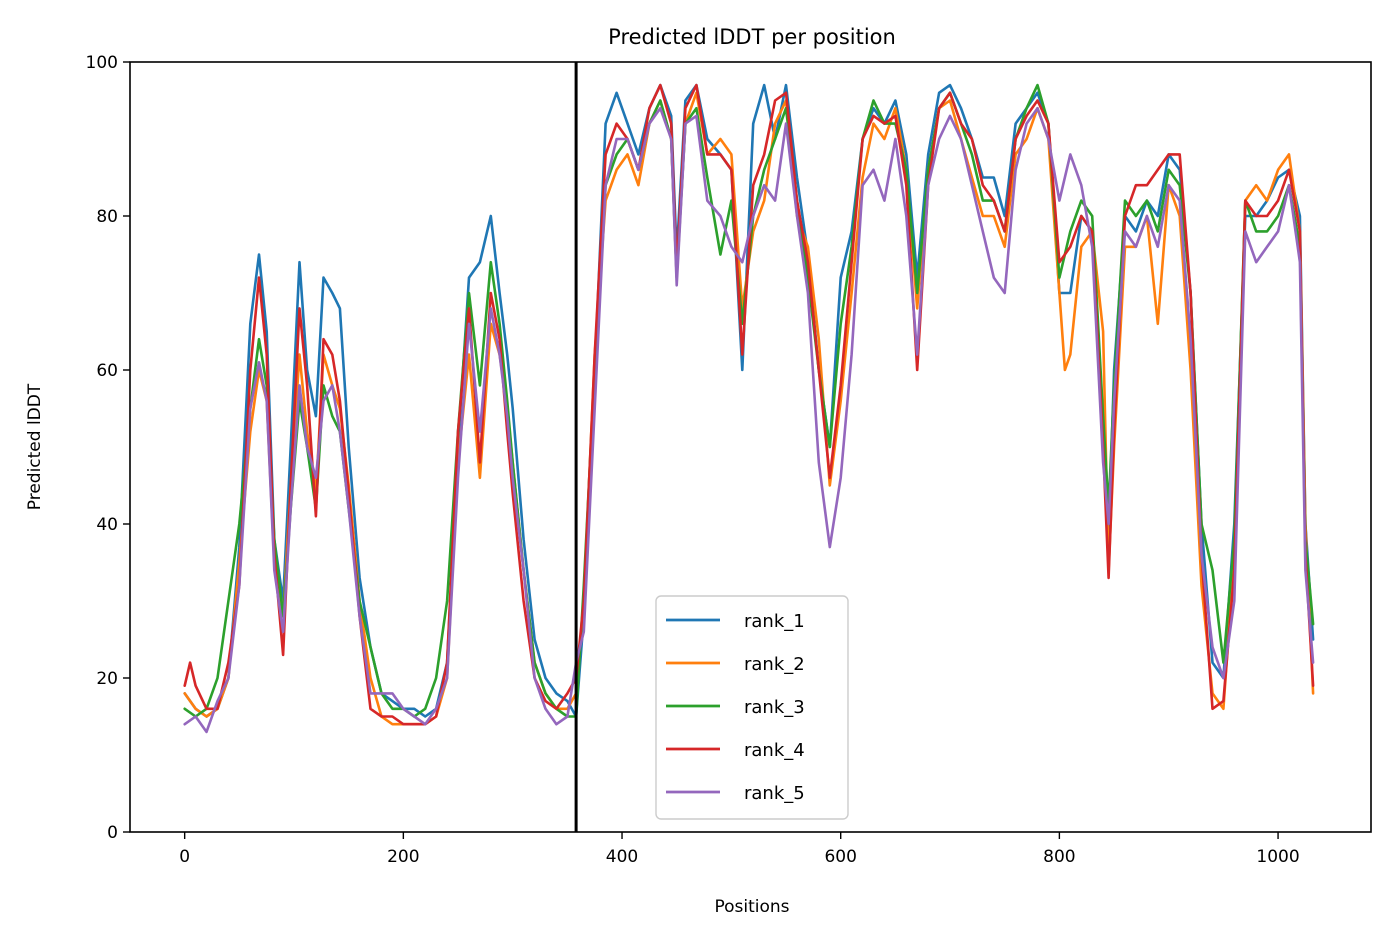  Describe the element at coordinates (108, 448) in the screenshot. I see `y-axis-ticks: 0 20 40 60 80 100` at that location.